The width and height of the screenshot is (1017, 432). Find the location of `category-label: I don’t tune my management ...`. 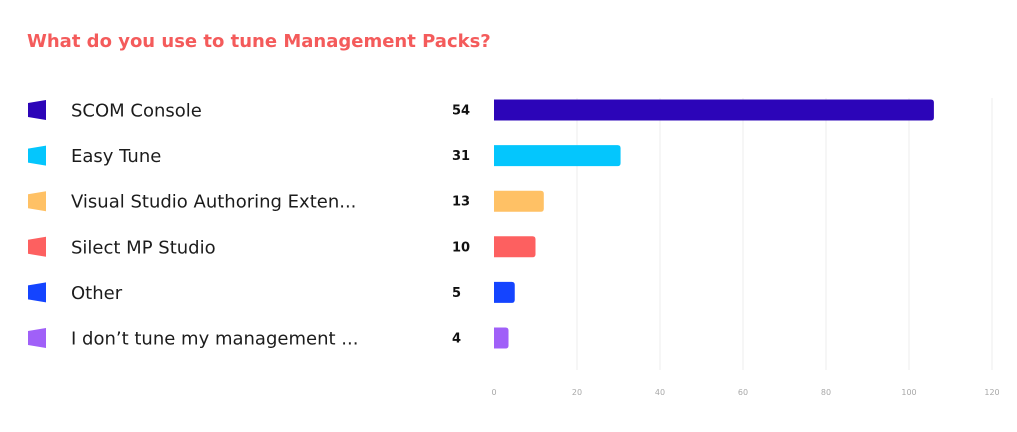

category-label: I don’t tune my management ... is located at coordinates (214, 339).